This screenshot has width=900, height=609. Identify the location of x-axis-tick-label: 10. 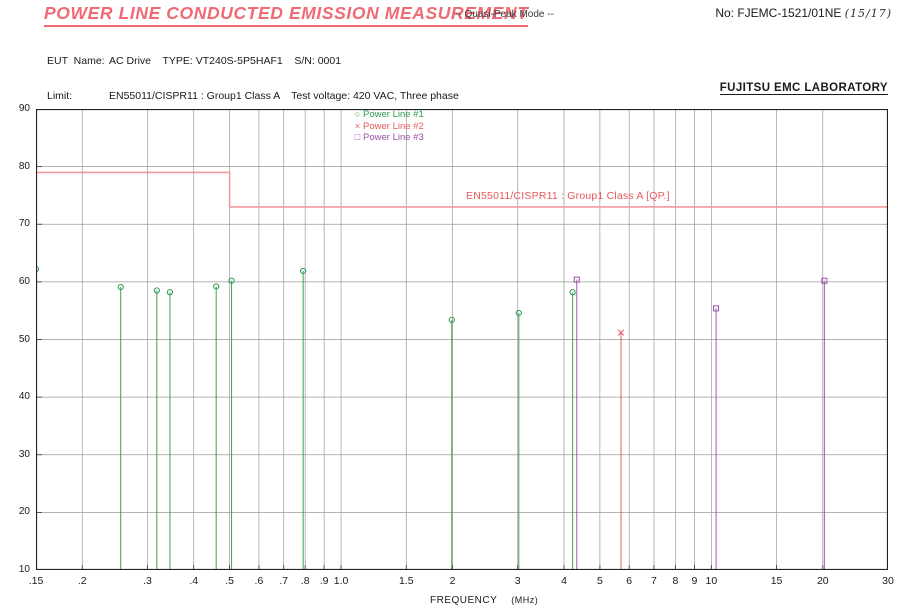
(711, 581).